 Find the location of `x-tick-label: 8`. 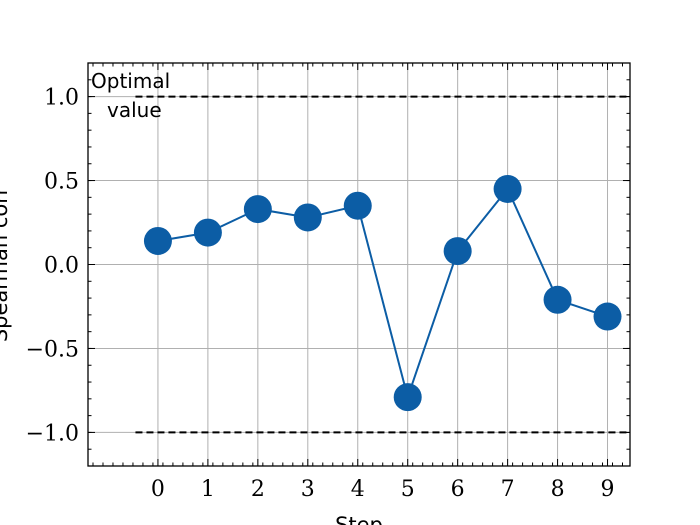

x-tick-label: 8 is located at coordinates (558, 489).